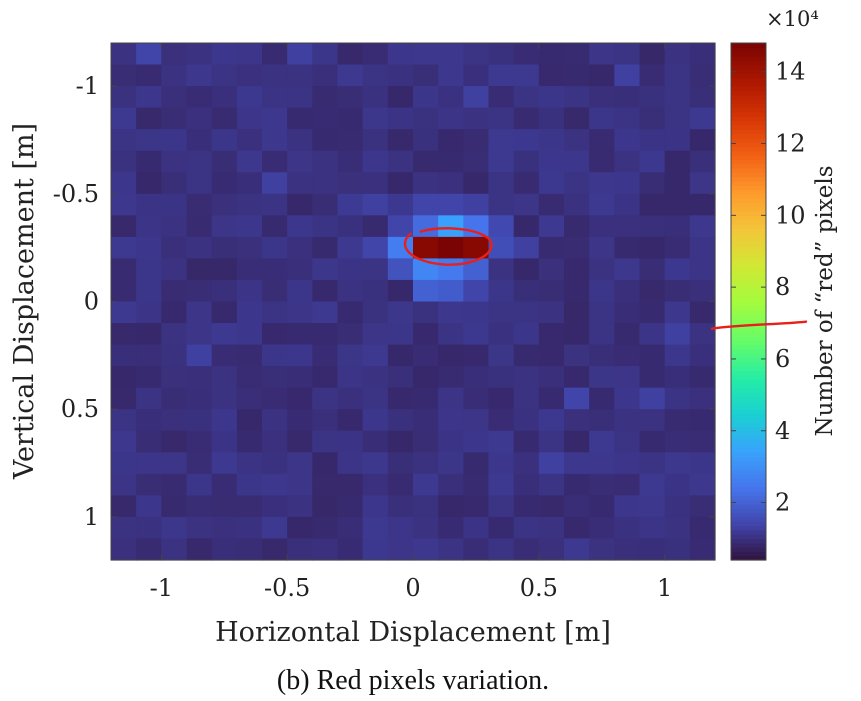 The height and width of the screenshot is (701, 861). Describe the element at coordinates (287, 588) in the screenshot. I see `x-tick-label: -0.5` at that location.